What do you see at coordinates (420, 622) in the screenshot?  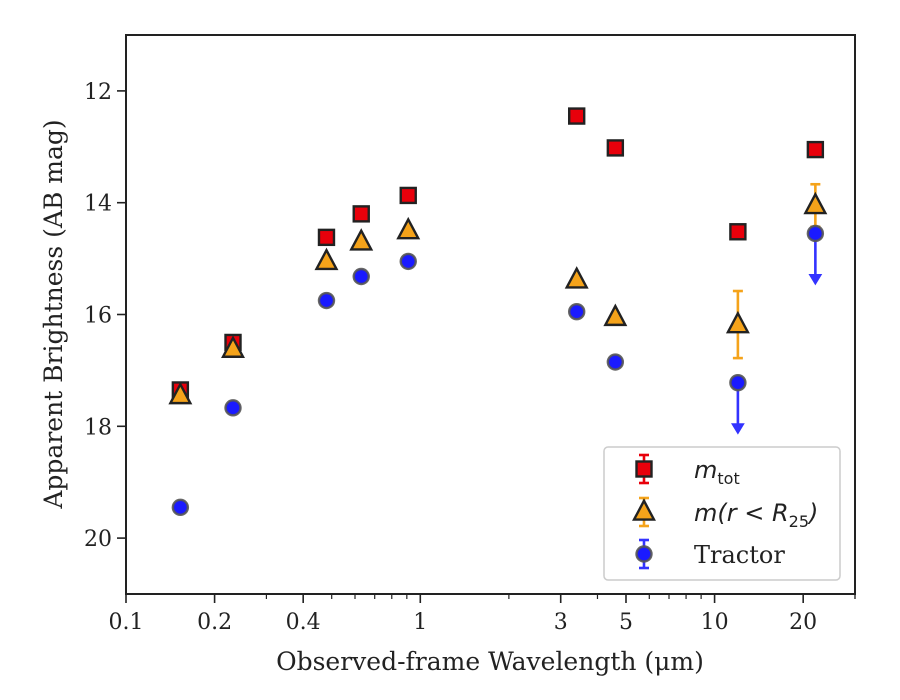 I see `x-tick-label: 1` at bounding box center [420, 622].